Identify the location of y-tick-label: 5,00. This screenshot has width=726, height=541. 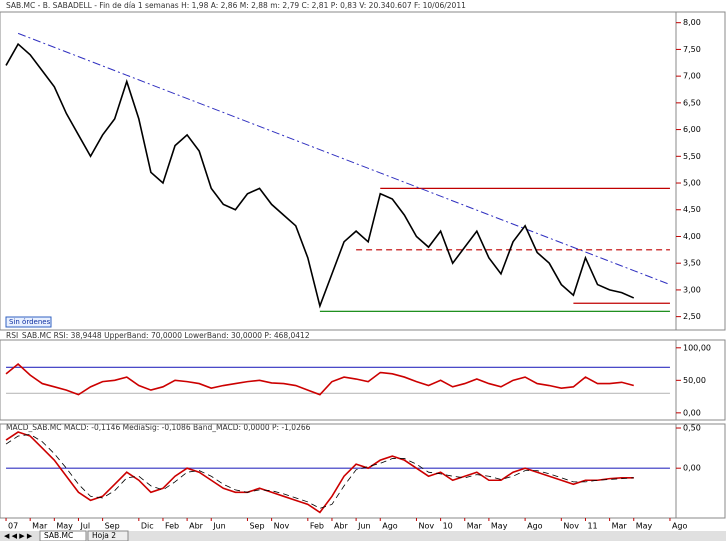
(692, 183).